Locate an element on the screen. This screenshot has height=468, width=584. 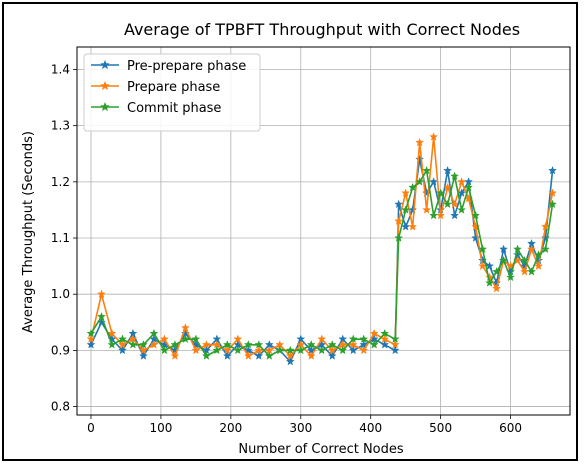
x-tick-label: 300 is located at coordinates (300, 428).